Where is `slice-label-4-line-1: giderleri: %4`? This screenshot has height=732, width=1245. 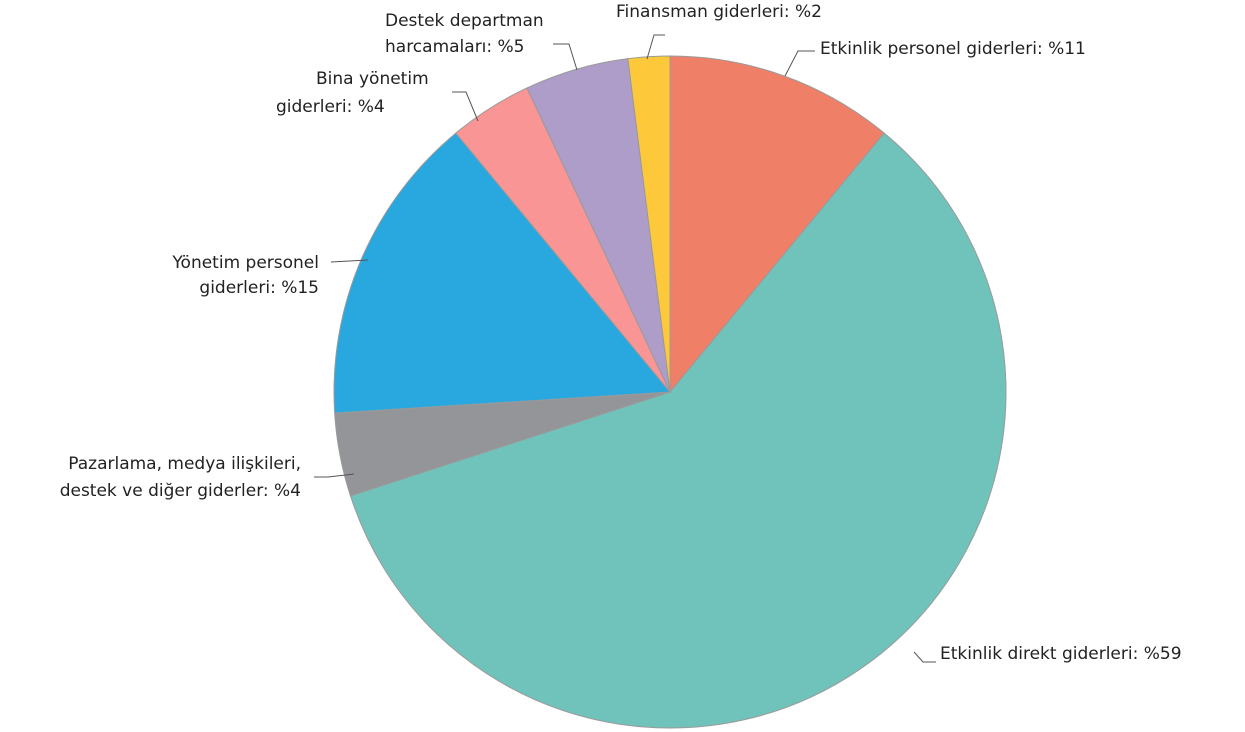
slice-label-4-line-1: giderleri: %4 is located at coordinates (330, 107).